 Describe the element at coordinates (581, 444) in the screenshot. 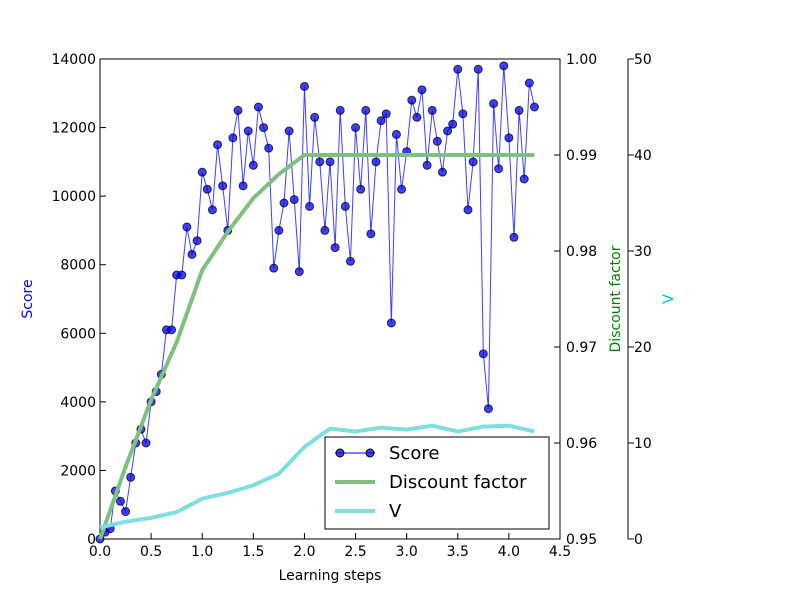

I see `y2-tick-label: 0.96` at that location.